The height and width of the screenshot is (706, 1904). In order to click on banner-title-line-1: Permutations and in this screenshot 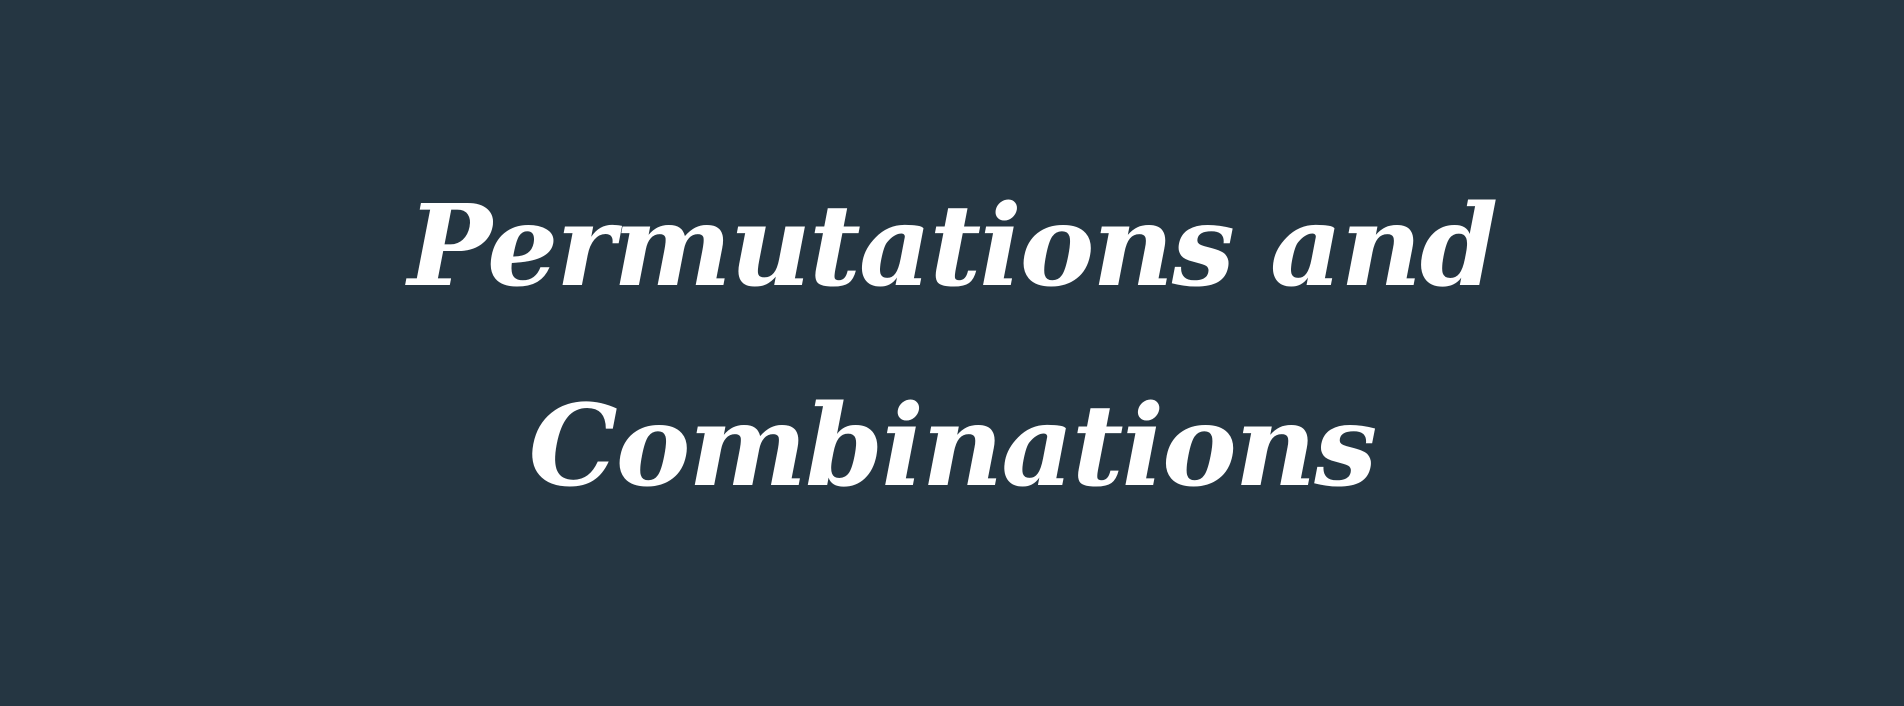, I will do `click(952, 246)`.